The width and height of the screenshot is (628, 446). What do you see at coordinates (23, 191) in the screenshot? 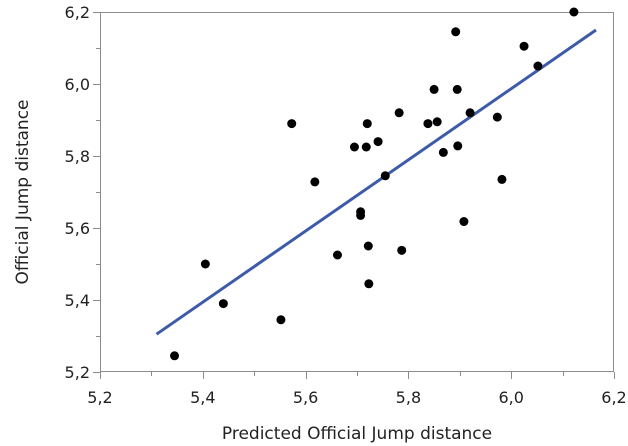
I see `y-axis-label: Official Jump distance` at bounding box center [23, 191].